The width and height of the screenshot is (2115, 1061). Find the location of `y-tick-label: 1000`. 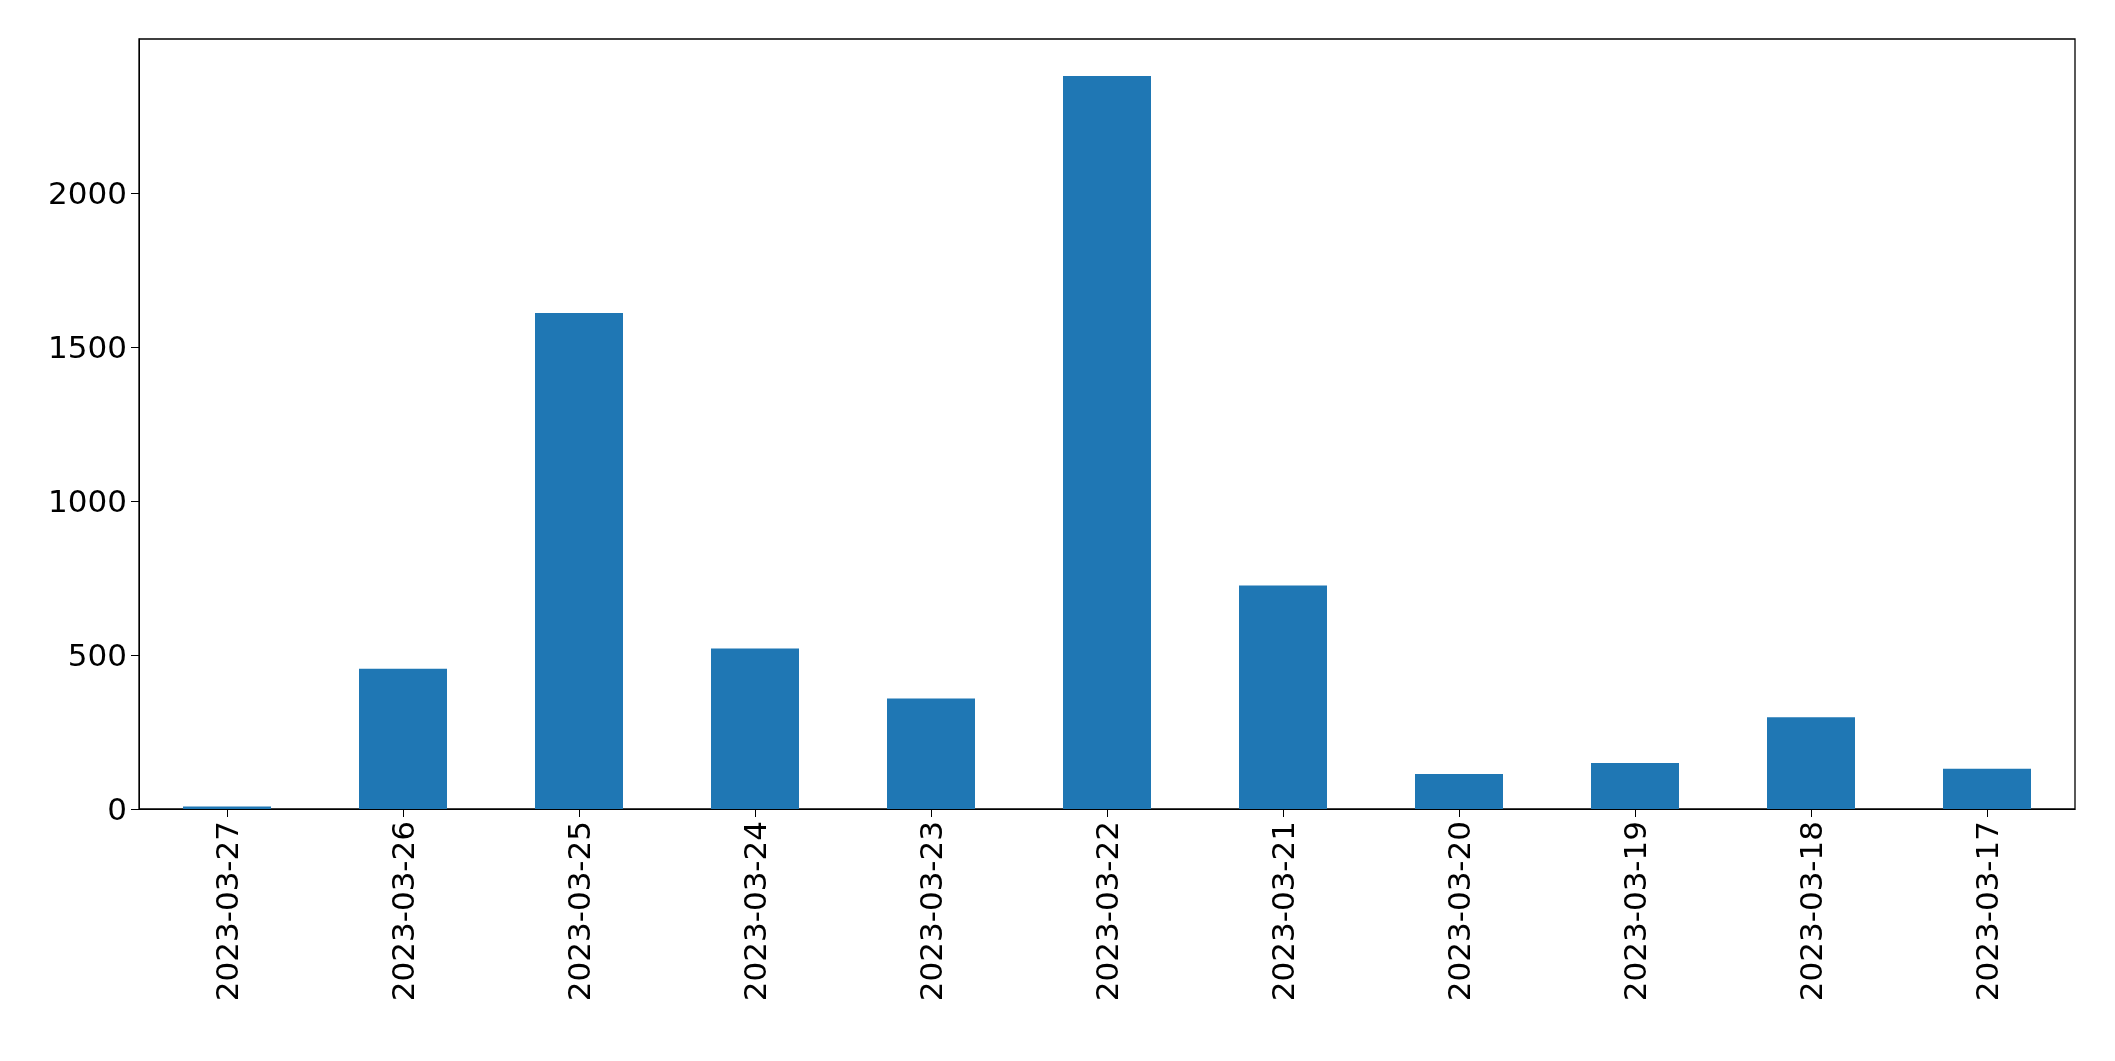

y-tick-label: 1000 is located at coordinates (87, 501).